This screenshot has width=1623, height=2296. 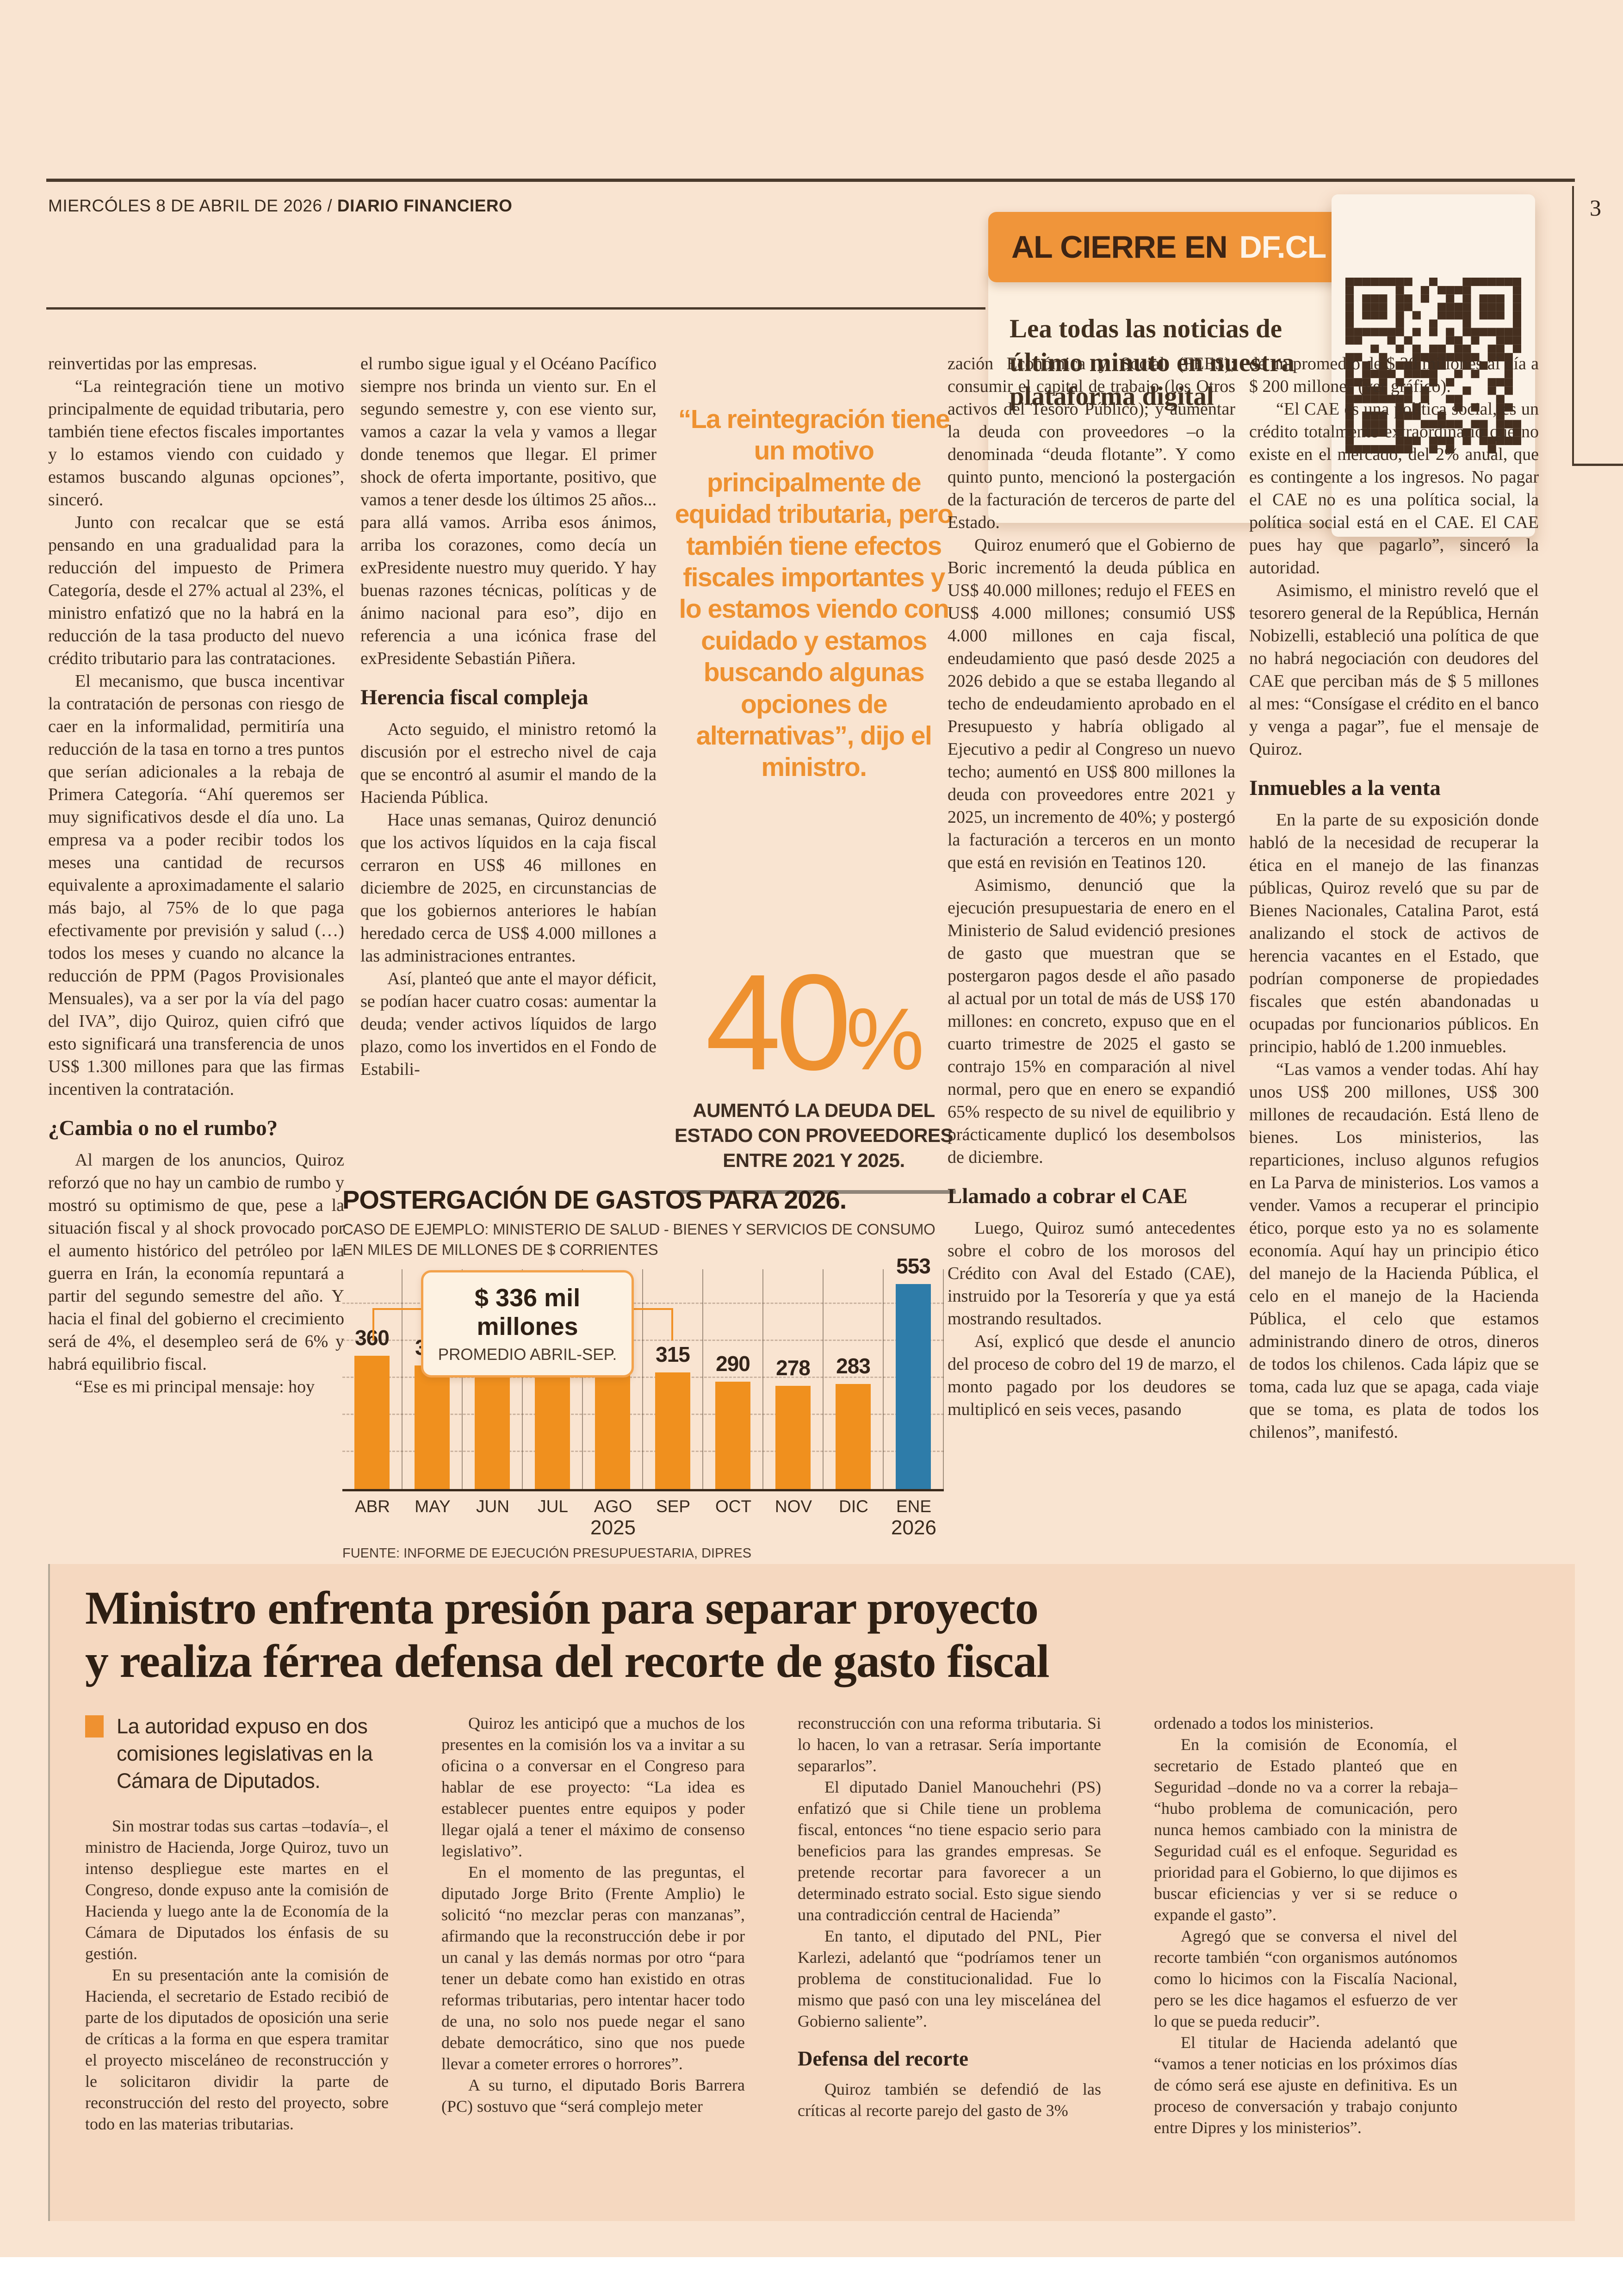 What do you see at coordinates (527, 1312) in the screenshot?
I see `callout-value: $ 336 mil millones` at bounding box center [527, 1312].